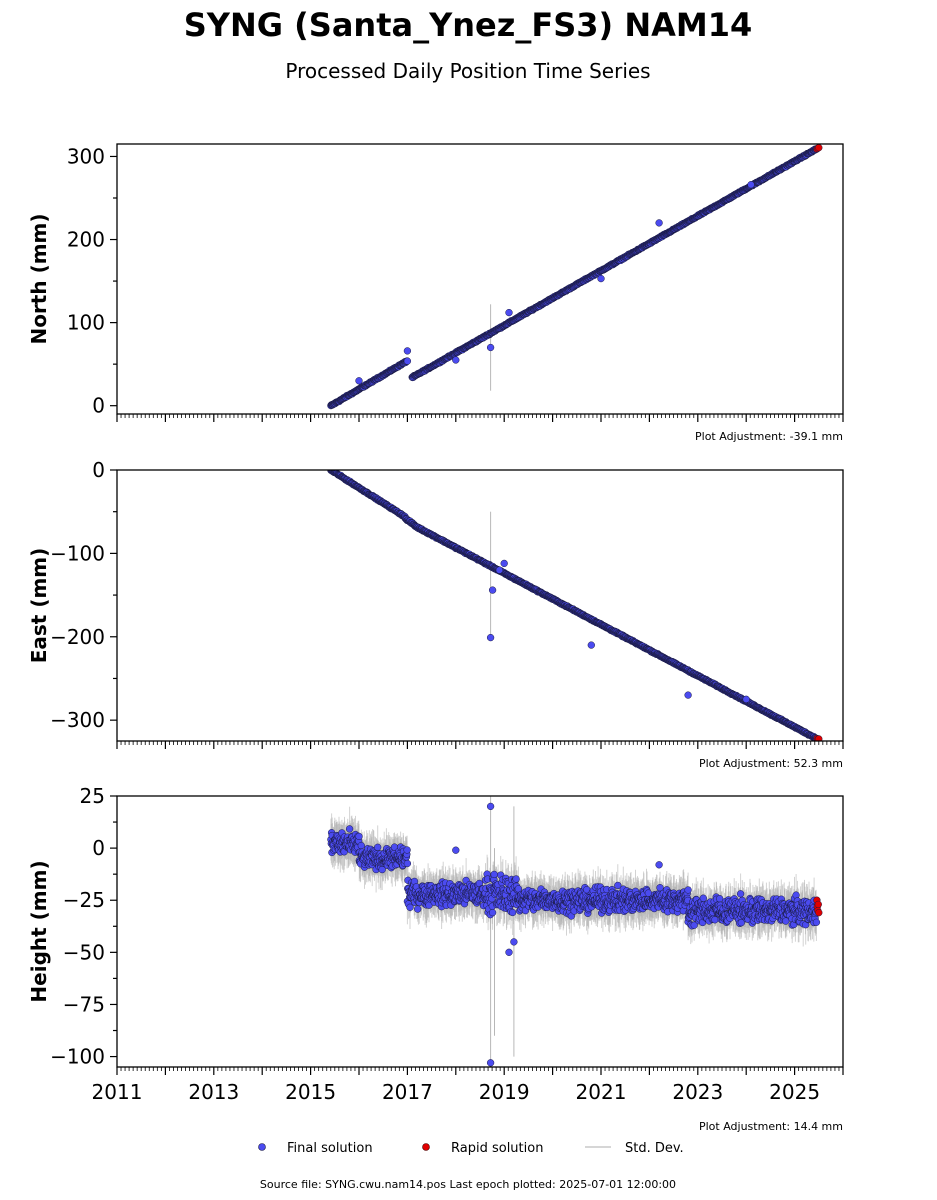  What do you see at coordinates (468, 25) in the screenshot?
I see `figure-title: SYNG (Santa_Ynez_FS3) NAM14` at bounding box center [468, 25].